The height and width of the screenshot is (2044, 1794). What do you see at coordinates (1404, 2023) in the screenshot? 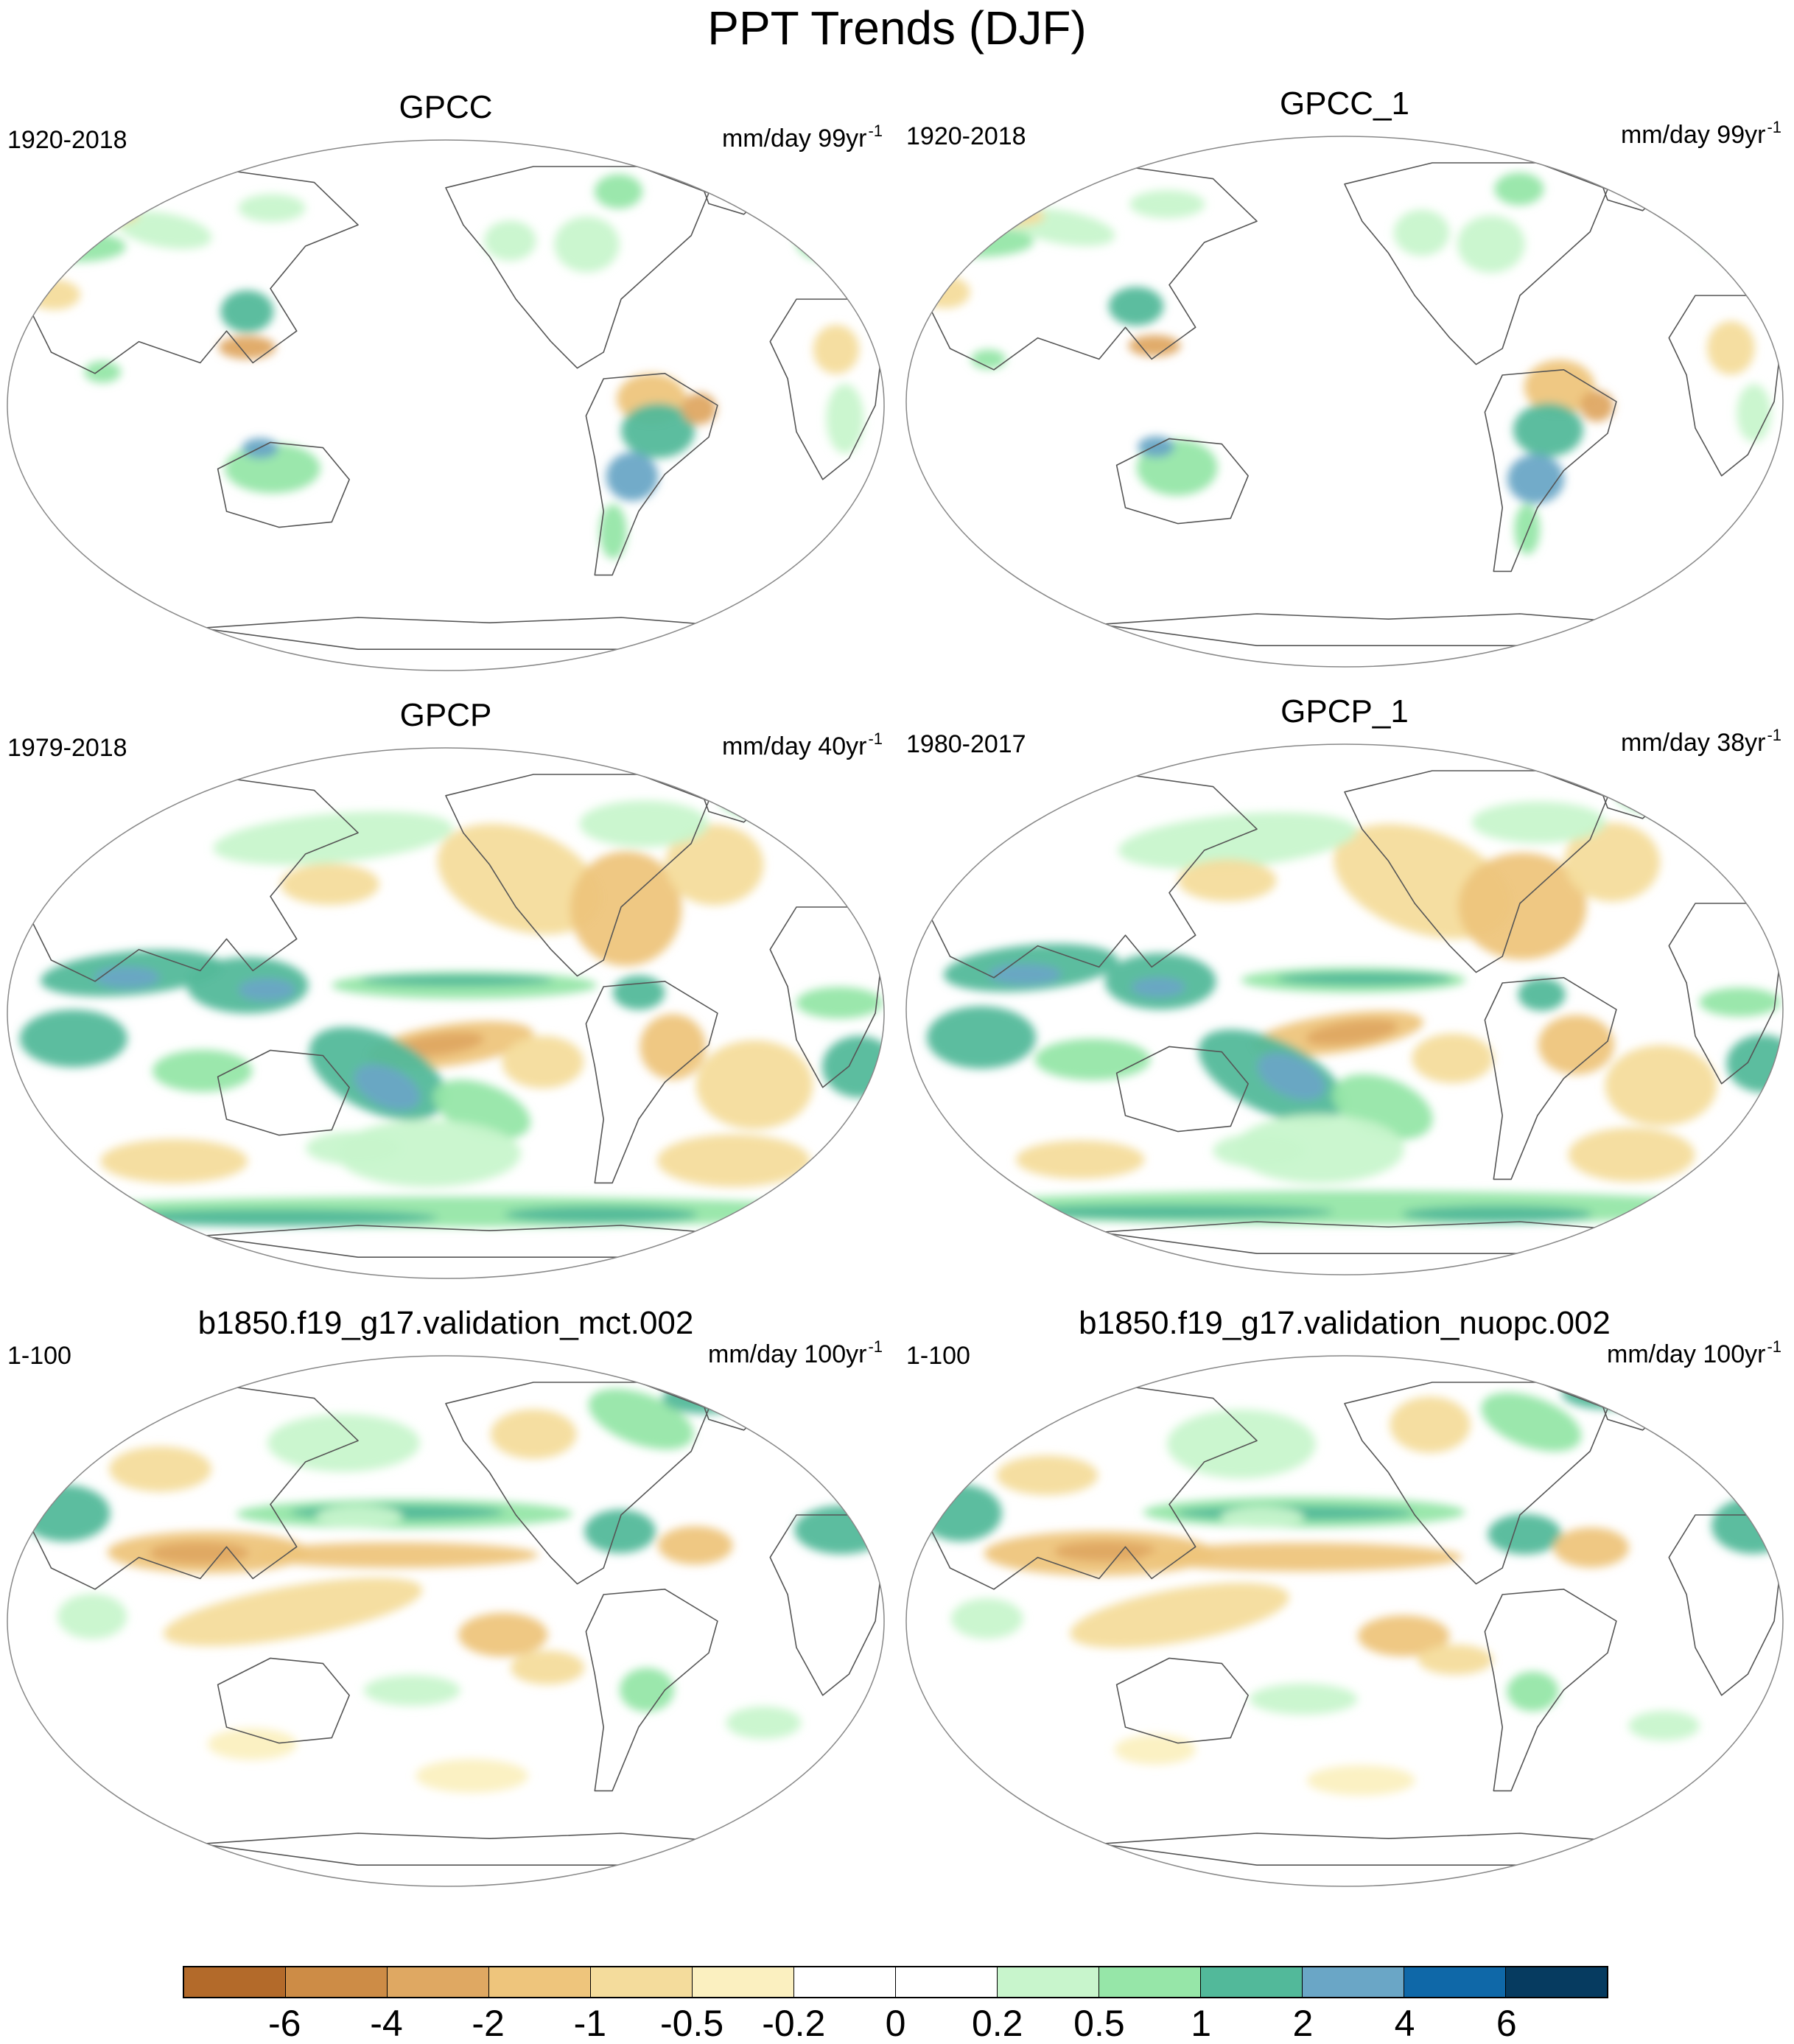
I see `colorbar-label: 4` at bounding box center [1404, 2023].